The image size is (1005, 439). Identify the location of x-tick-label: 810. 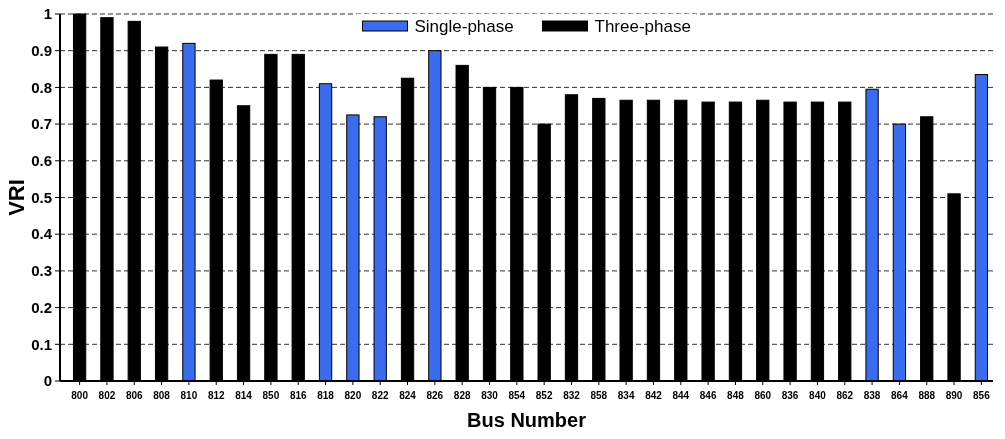
(189, 395).